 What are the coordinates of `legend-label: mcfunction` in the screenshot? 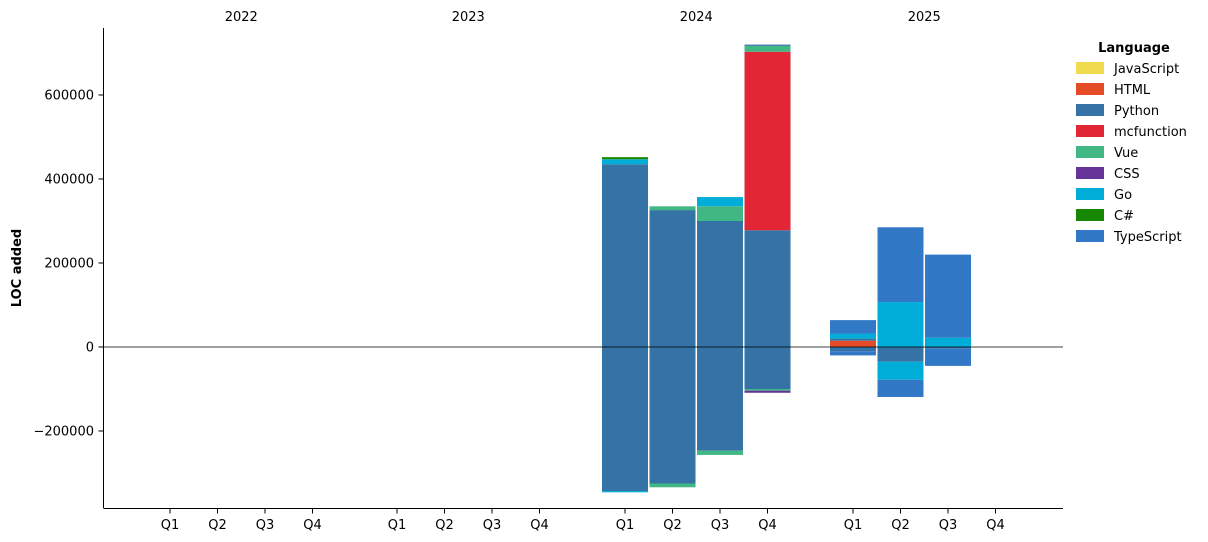 It's located at (1150, 132).